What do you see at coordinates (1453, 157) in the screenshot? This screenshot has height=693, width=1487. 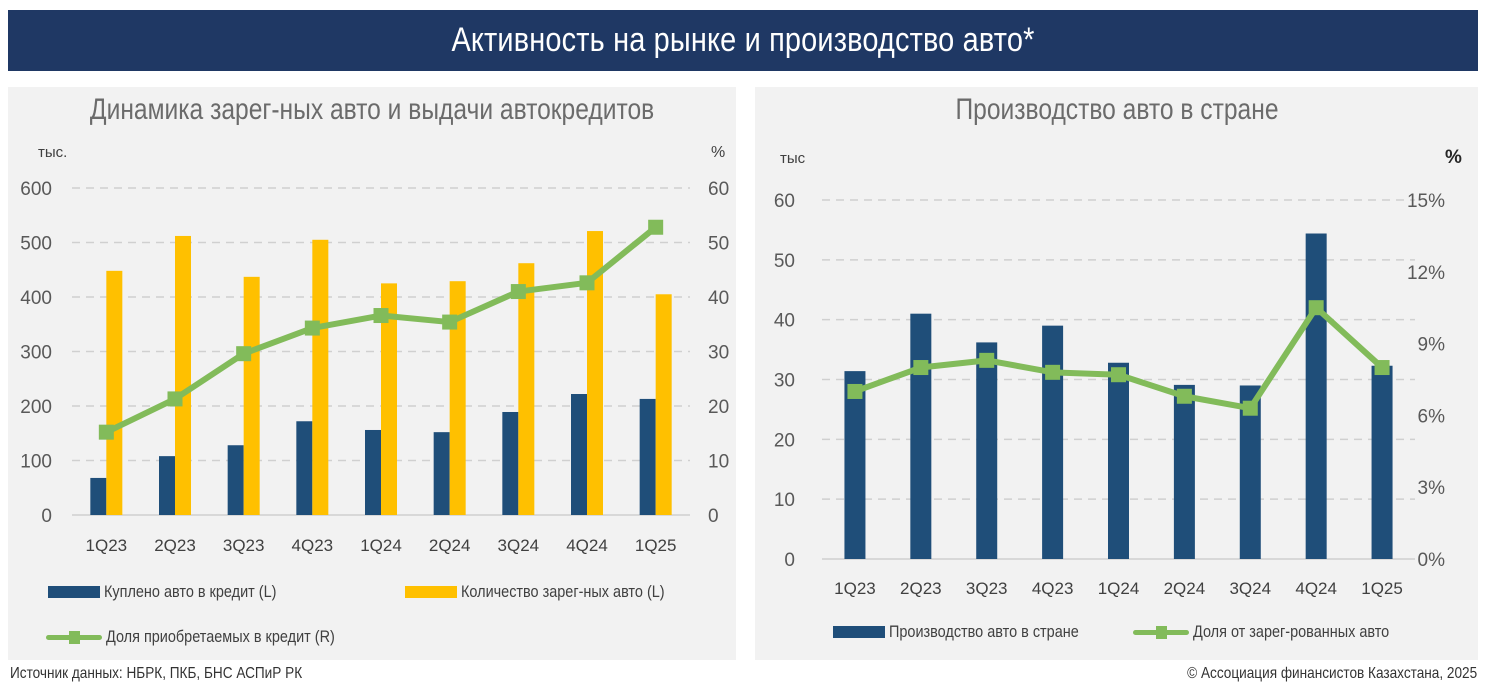 I see `y2-axis-unit-label: %` at bounding box center [1453, 157].